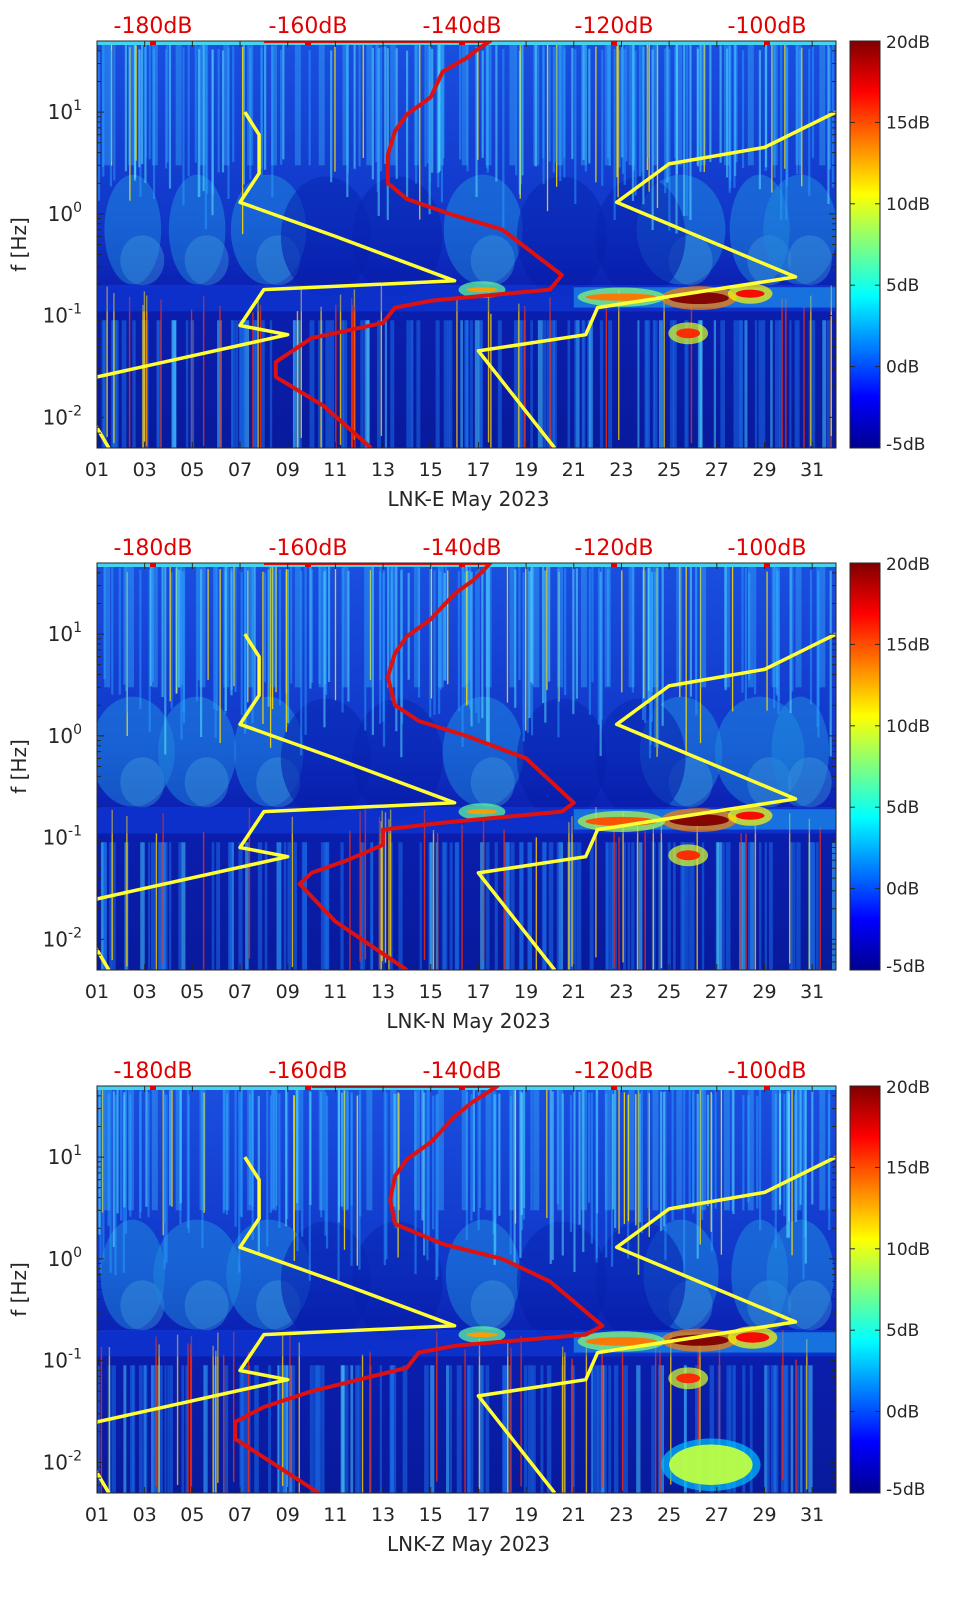 The image size is (962, 1599). Describe the element at coordinates (462, 548) in the screenshot. I see `top-db-label: -140dB` at that location.